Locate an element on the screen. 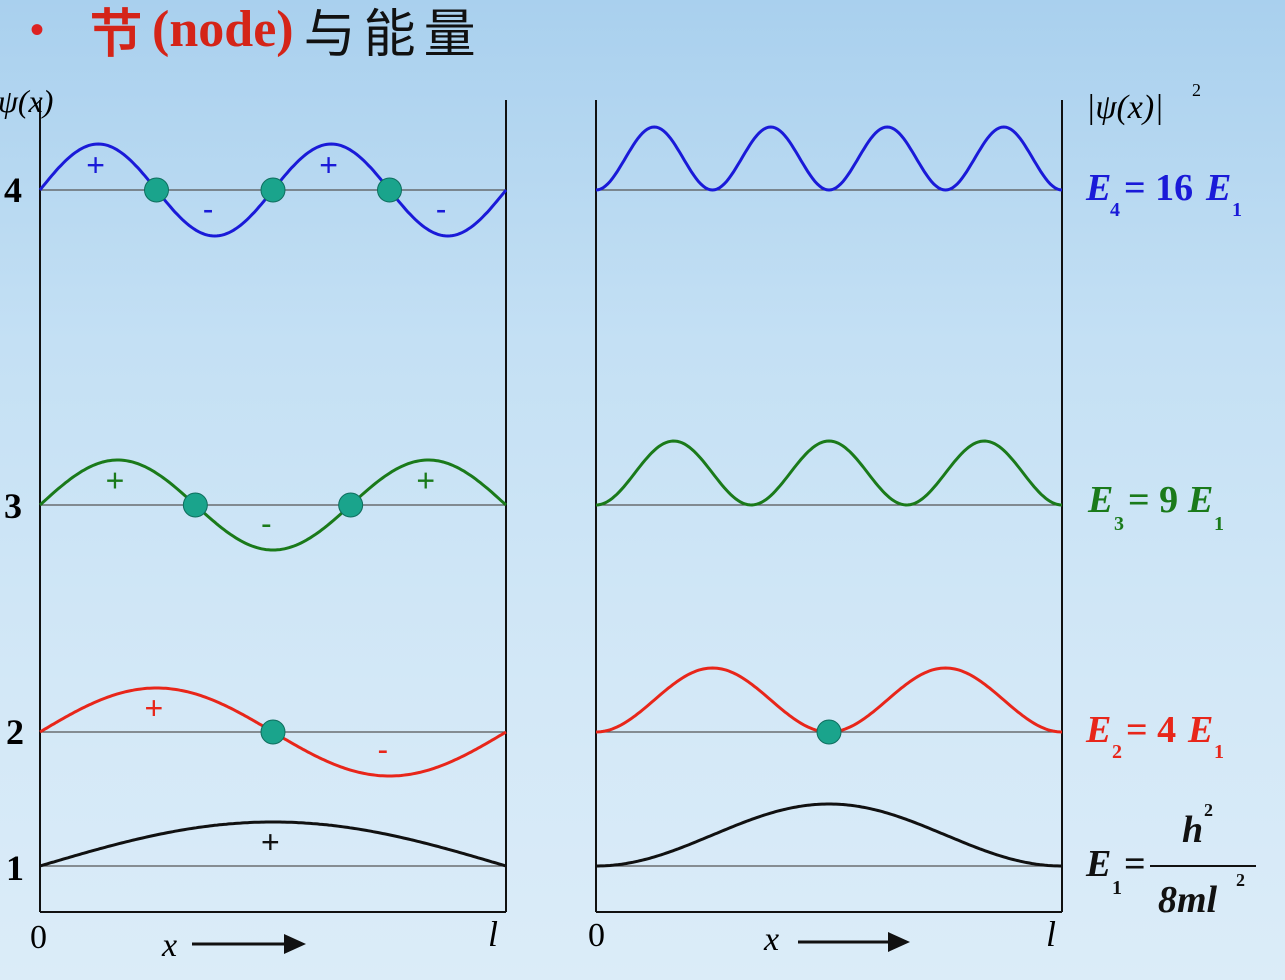  n-label-2: 2 is located at coordinates (15, 732).